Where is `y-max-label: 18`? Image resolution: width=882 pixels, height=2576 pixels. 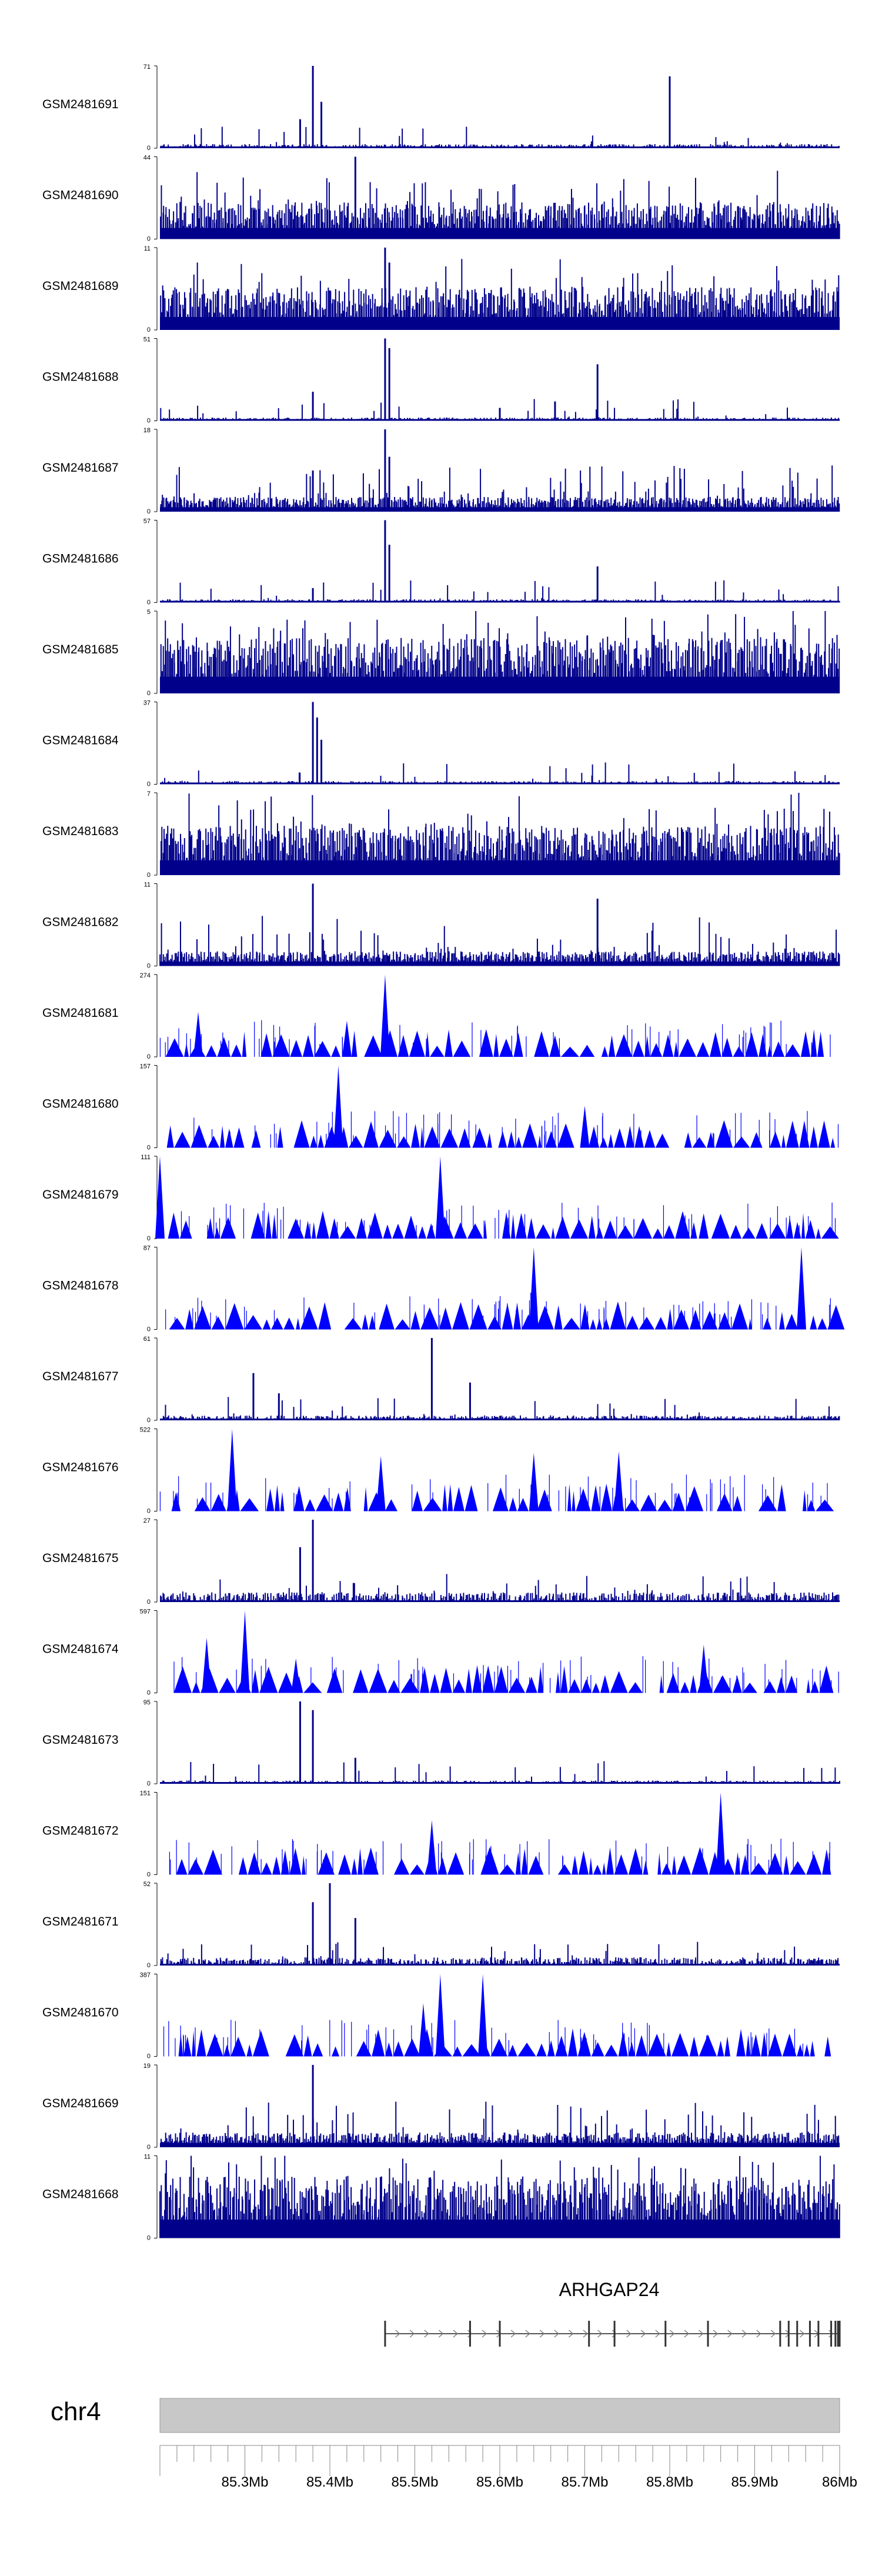 y-max-label: 18 is located at coordinates (147, 430).